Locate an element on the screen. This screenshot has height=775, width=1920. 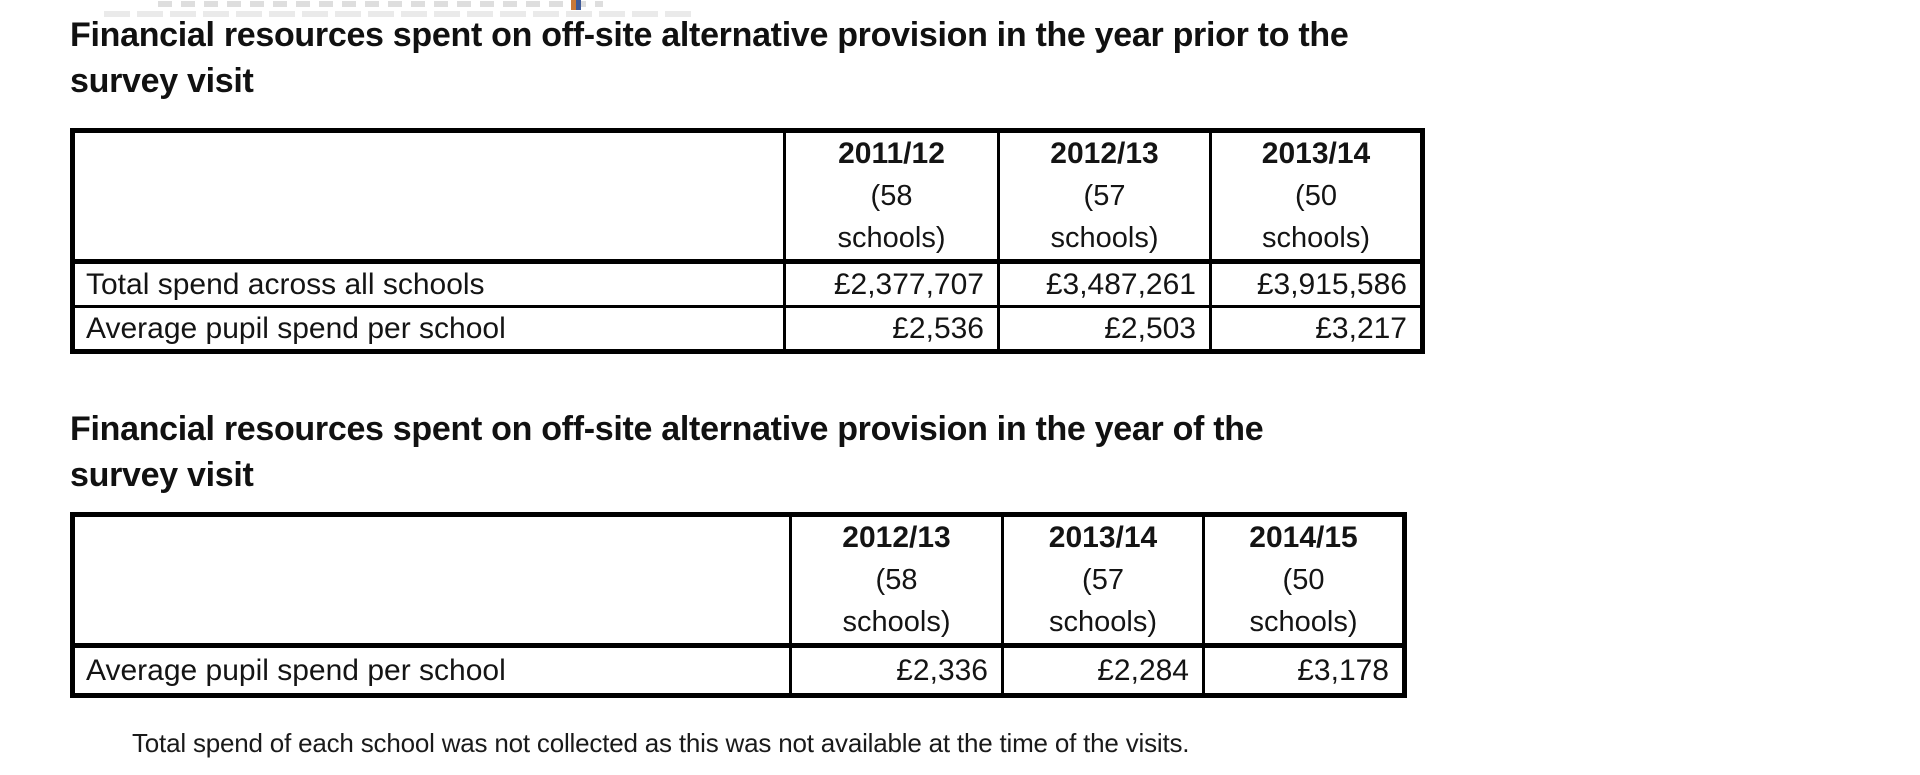
column-year-label: 2014/15 is located at coordinates (1303, 537).